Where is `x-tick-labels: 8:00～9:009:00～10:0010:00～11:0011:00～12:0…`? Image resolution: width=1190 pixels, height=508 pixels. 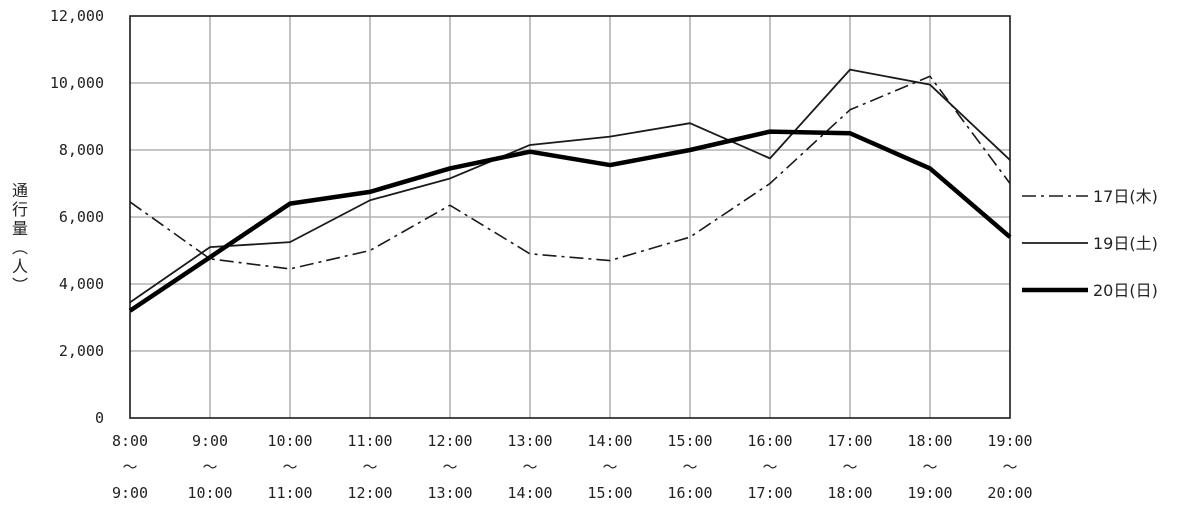
x-tick-labels: 8:00～9:009:00～10:0010:00～11:0011:00～12:0… is located at coordinates (572, 467).